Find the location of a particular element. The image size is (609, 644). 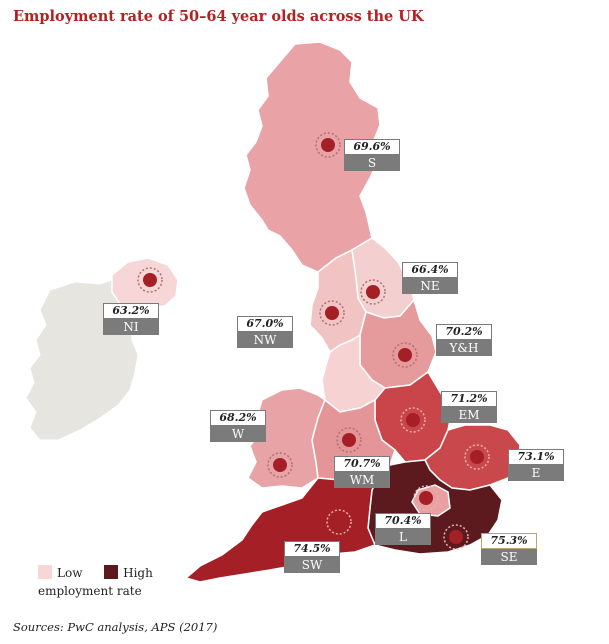

label-SE: 75.3% SE is located at coordinates (509, 549).